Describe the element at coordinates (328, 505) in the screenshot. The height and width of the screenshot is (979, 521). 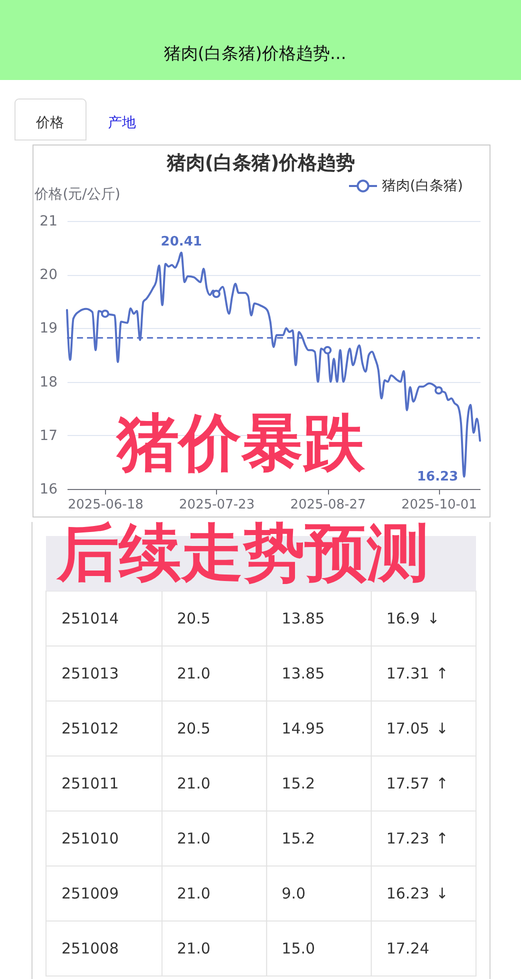
I see `x-tick-label: 2025-08-27` at that location.